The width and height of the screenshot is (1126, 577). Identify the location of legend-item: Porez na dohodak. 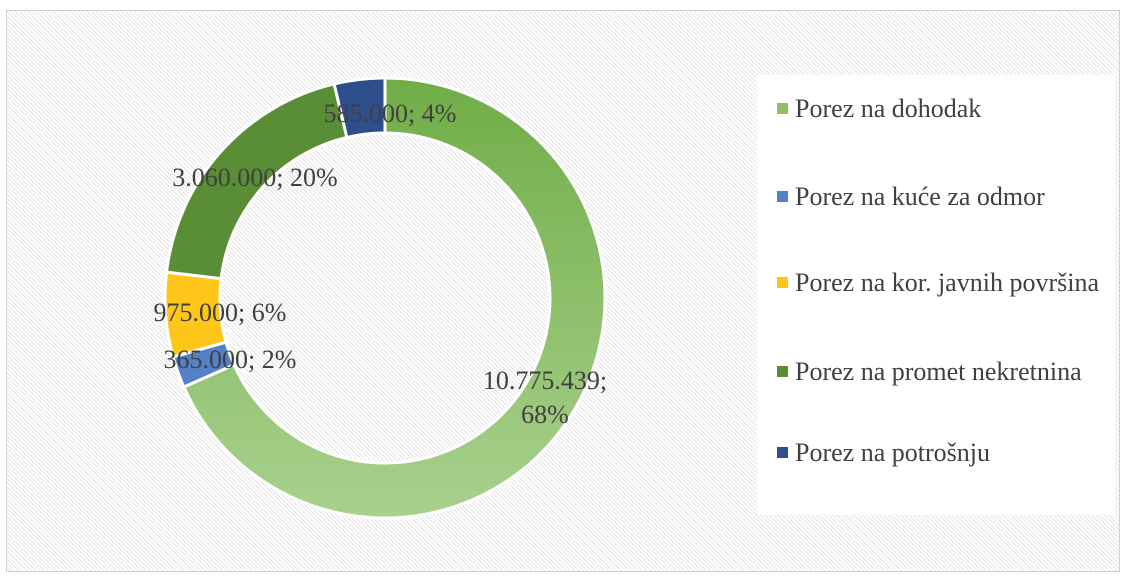
(951, 108).